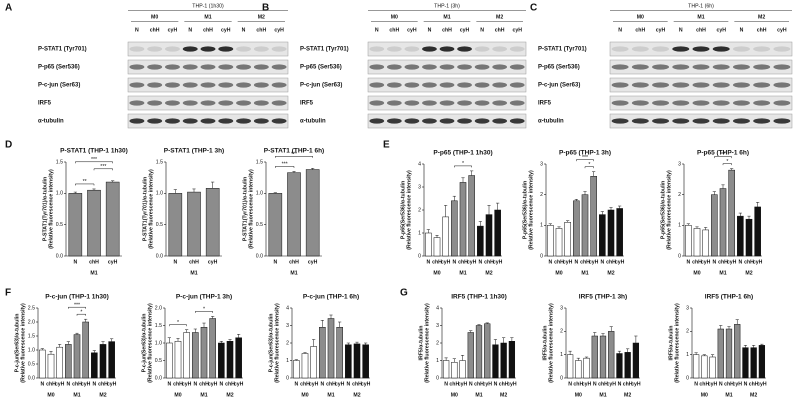 This screenshot has width=798, height=404. What do you see at coordinates (419, 164) in the screenshot?
I see `y-tick-label: 4` at bounding box center [419, 164].